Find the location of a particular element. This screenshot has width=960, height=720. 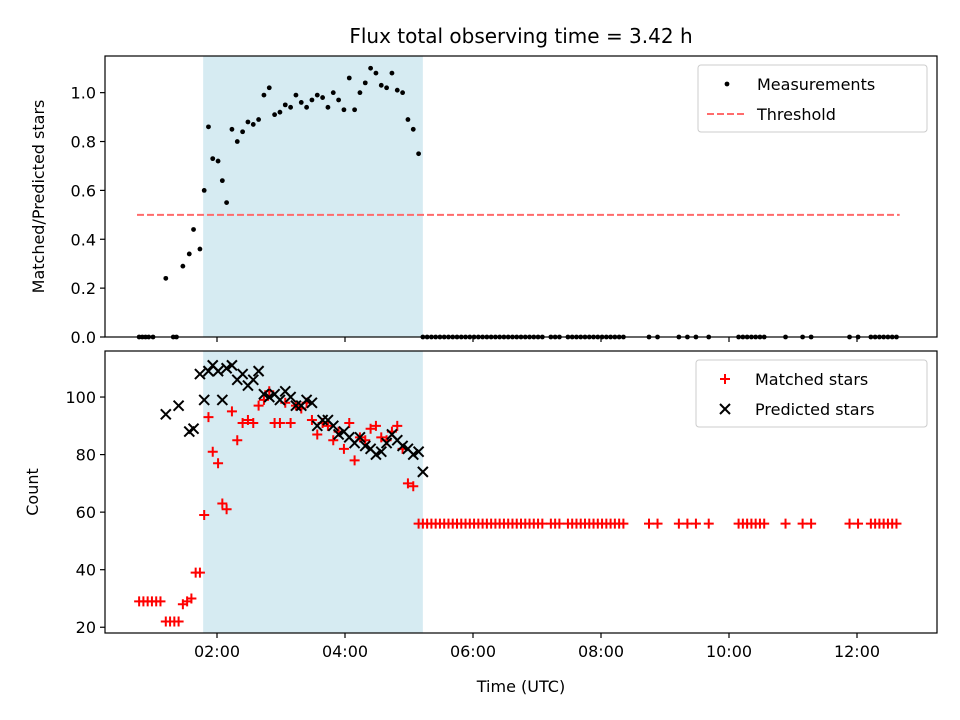

observing-window-band is located at coordinates (313, 196).